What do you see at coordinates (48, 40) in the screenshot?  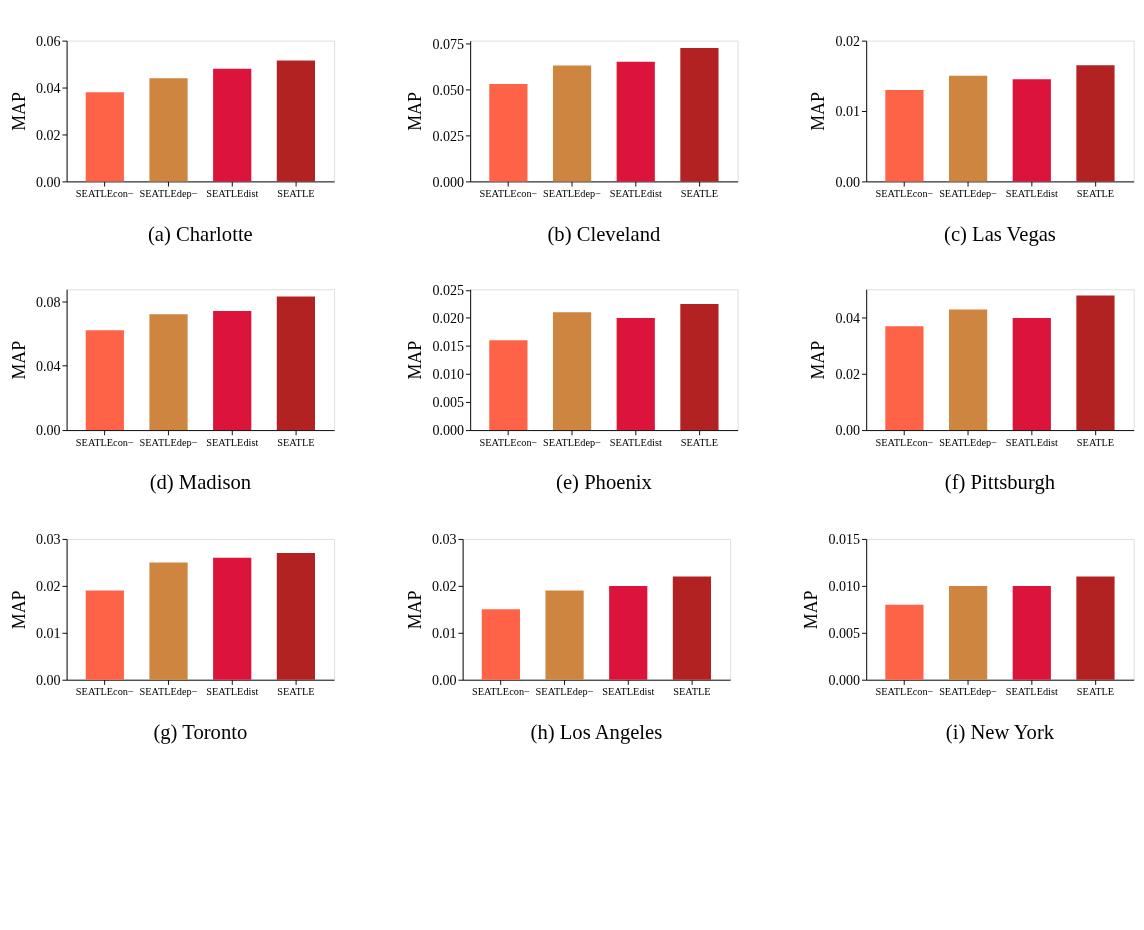 I see `y-tick-label: 0.06` at bounding box center [48, 40].